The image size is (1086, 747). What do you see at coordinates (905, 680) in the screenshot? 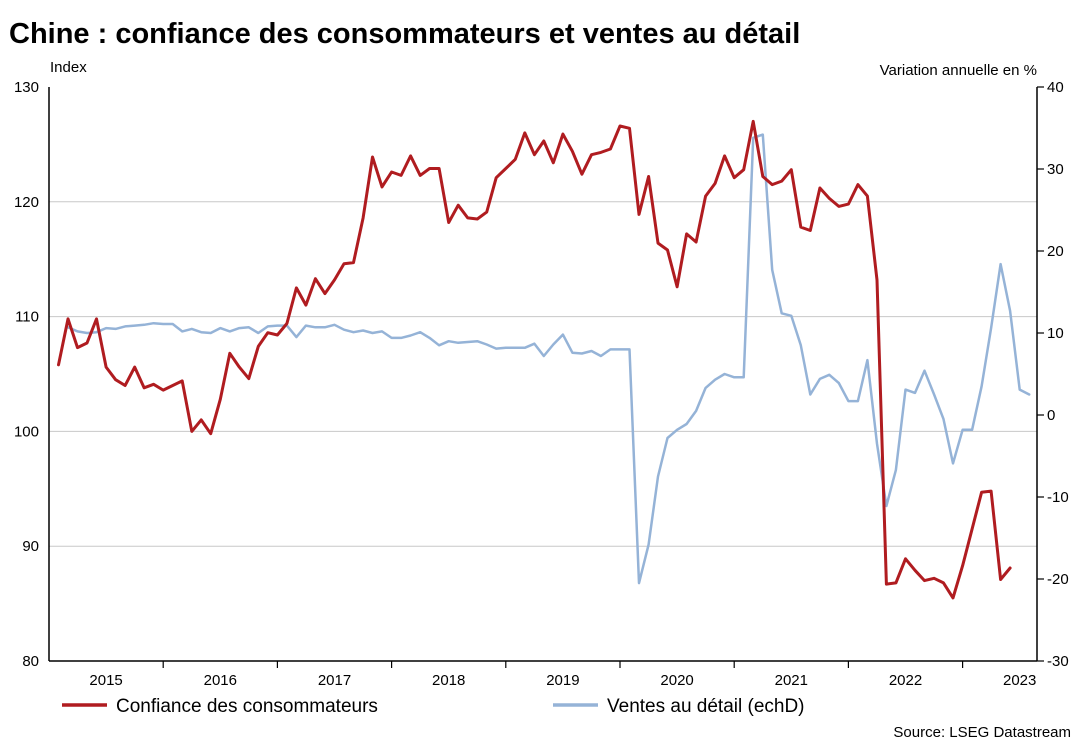
I see `x-tick-label: 2022` at bounding box center [905, 680].